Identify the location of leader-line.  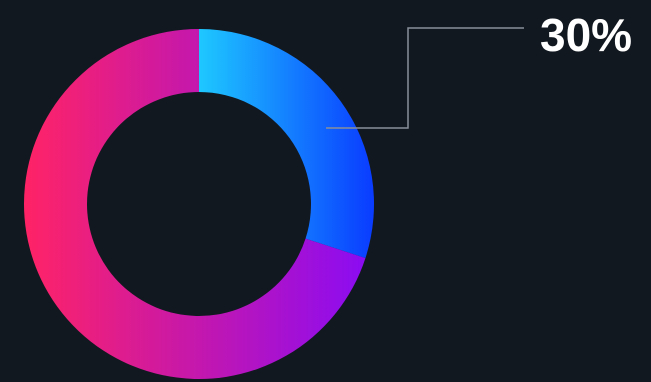
(425, 78).